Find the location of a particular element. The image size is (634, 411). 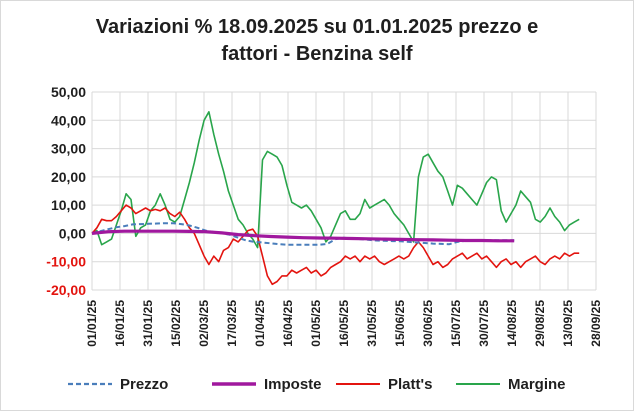

x-tick-label: 31/05/25 is located at coordinates (372, 323).